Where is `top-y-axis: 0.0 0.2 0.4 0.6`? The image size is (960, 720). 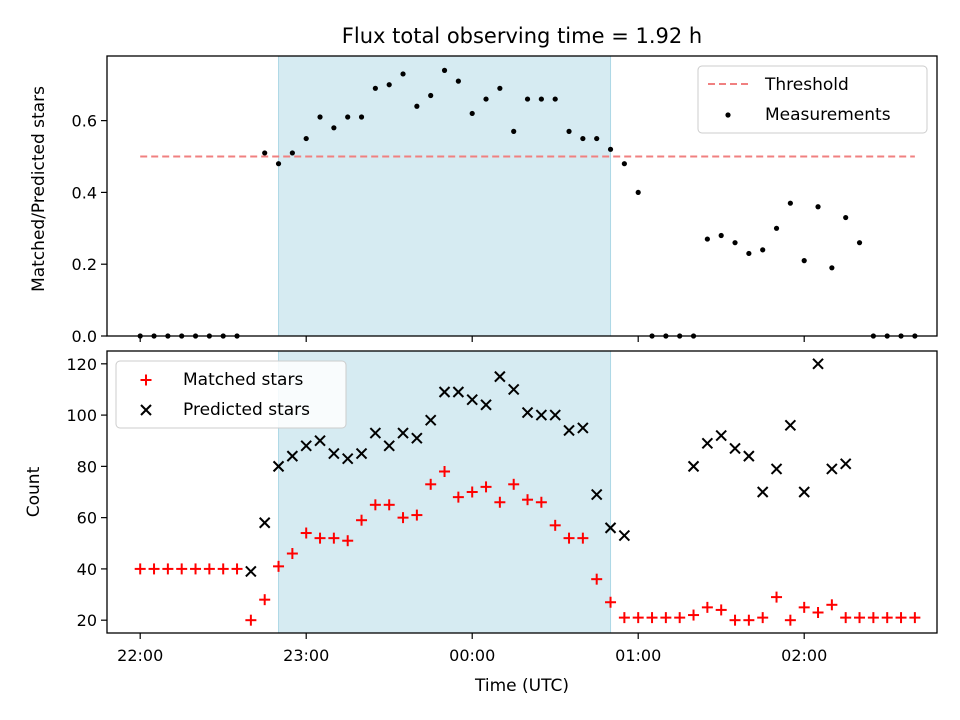
top-y-axis: 0.0 0.2 0.4 0.6 is located at coordinates (89, 229).